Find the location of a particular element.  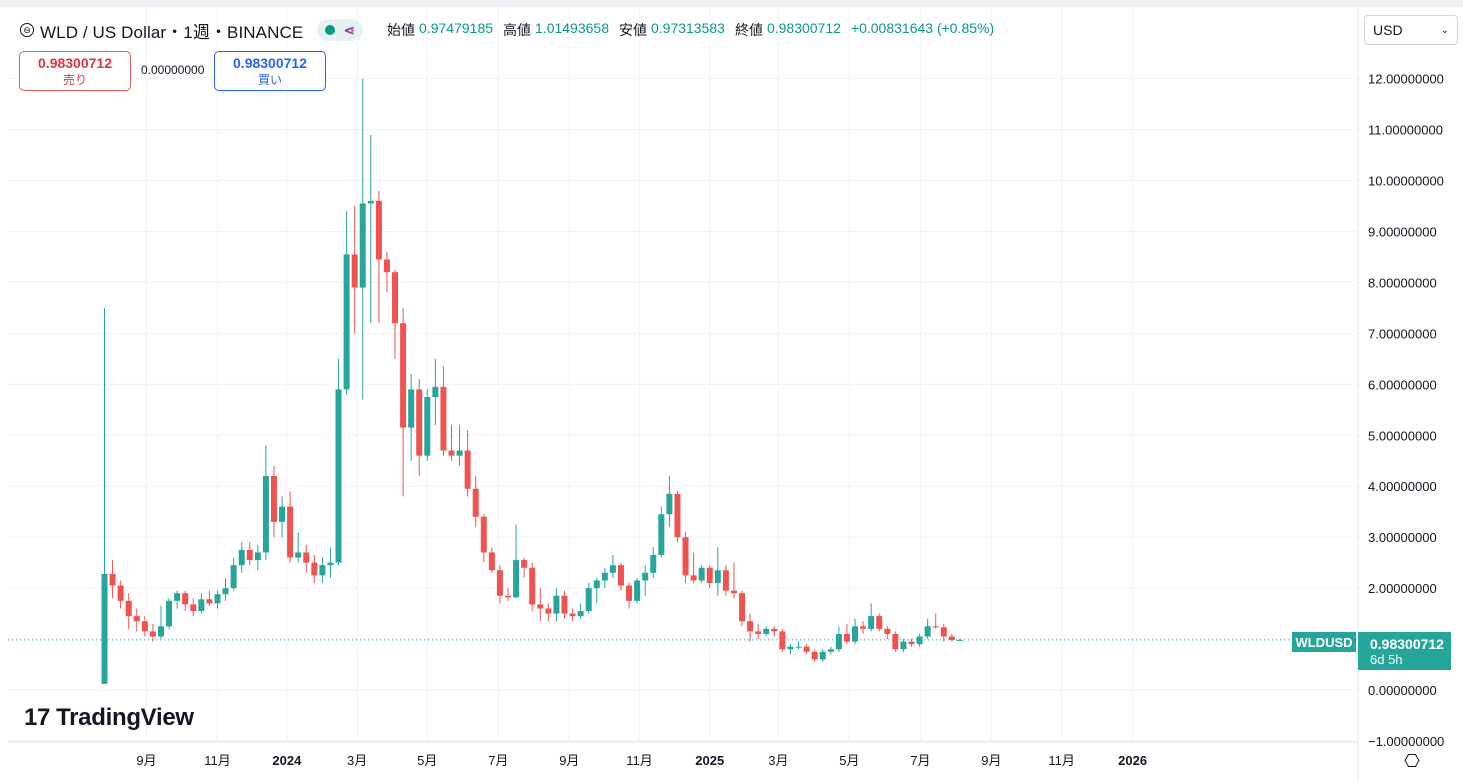

buy-button: 0.98300712 買い is located at coordinates (270, 71).